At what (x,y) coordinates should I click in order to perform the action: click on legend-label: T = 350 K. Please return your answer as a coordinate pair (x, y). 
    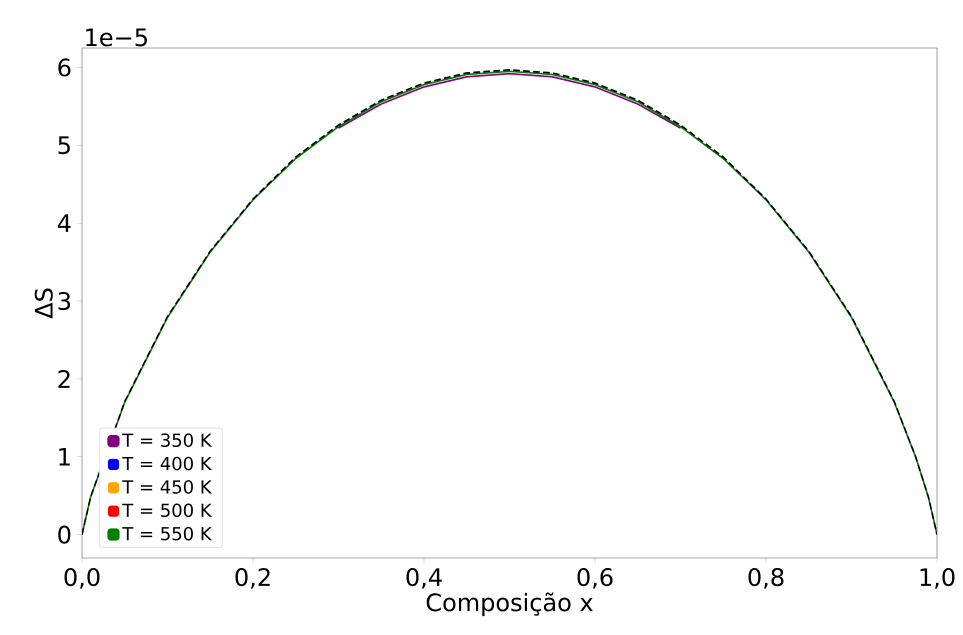
    Looking at the image, I should click on (167, 440).